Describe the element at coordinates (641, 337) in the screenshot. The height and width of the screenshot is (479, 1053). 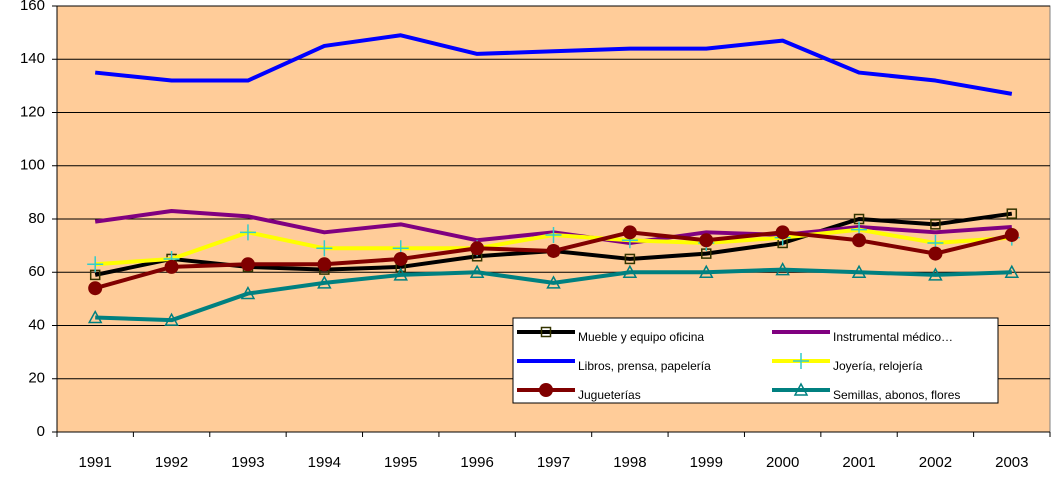
I see `legend-label: Mueble y equipo oficina` at that location.